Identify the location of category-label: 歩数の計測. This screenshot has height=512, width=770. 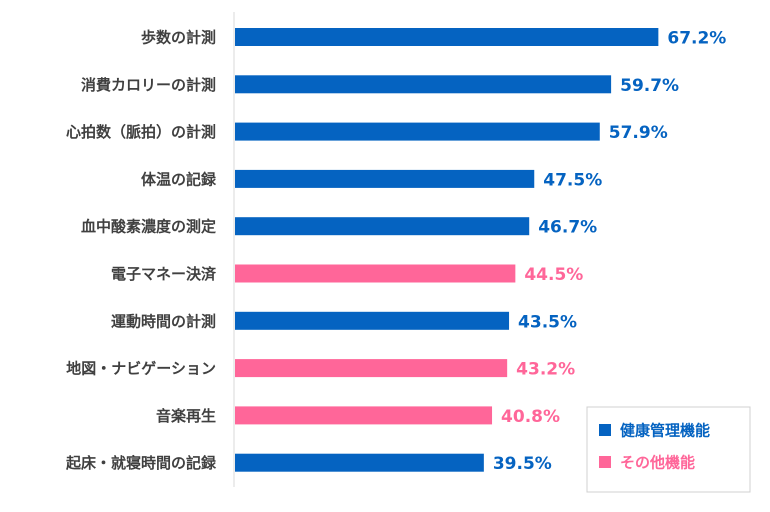
(178, 38).